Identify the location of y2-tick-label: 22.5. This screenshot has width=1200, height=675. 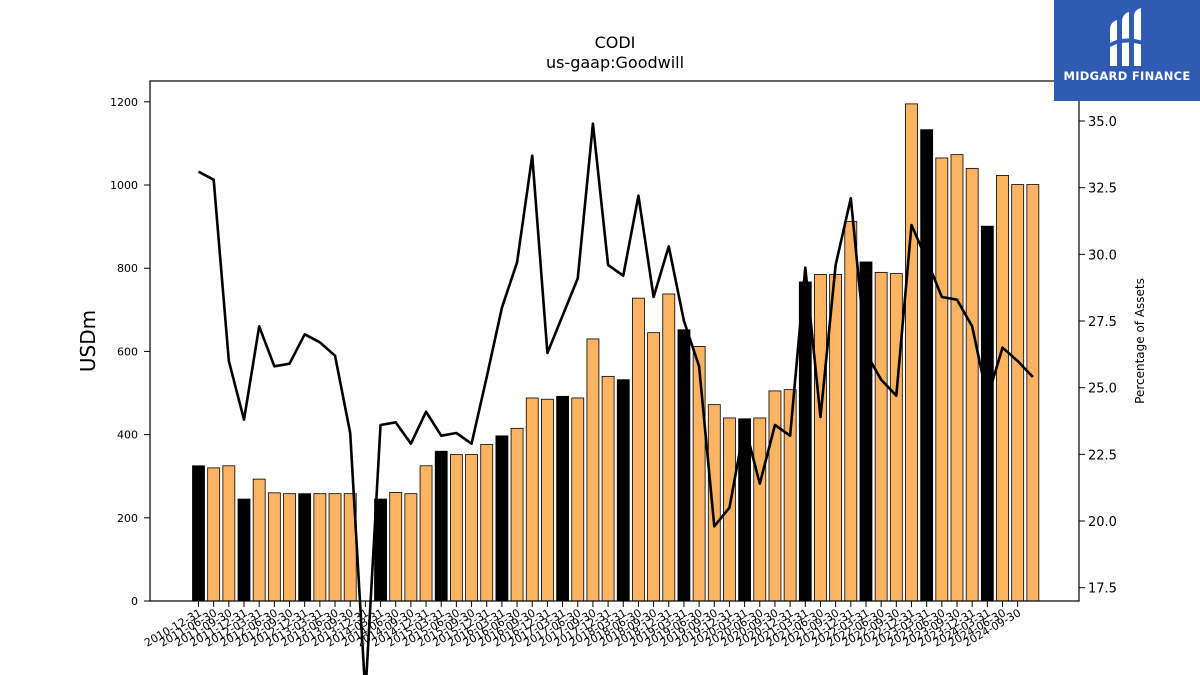
(1102, 455).